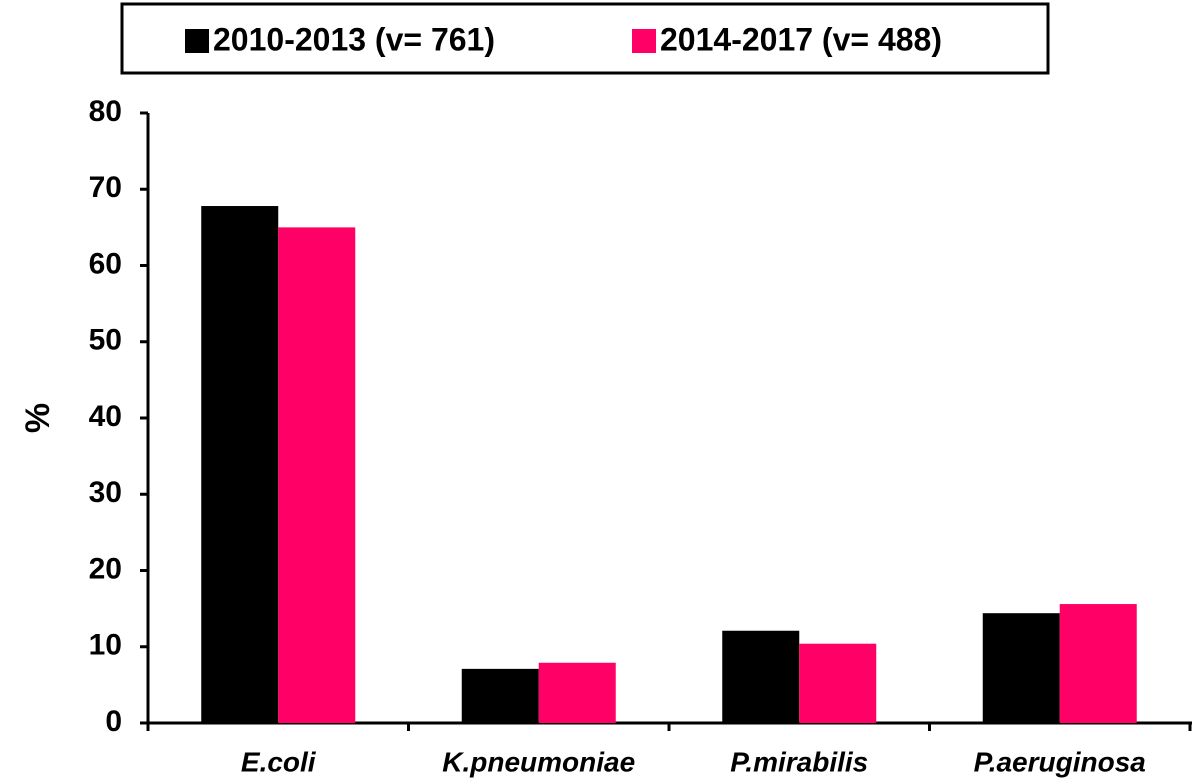 This screenshot has width=1192, height=783. I want to click on y-tick-label: 80, so click(105, 111).